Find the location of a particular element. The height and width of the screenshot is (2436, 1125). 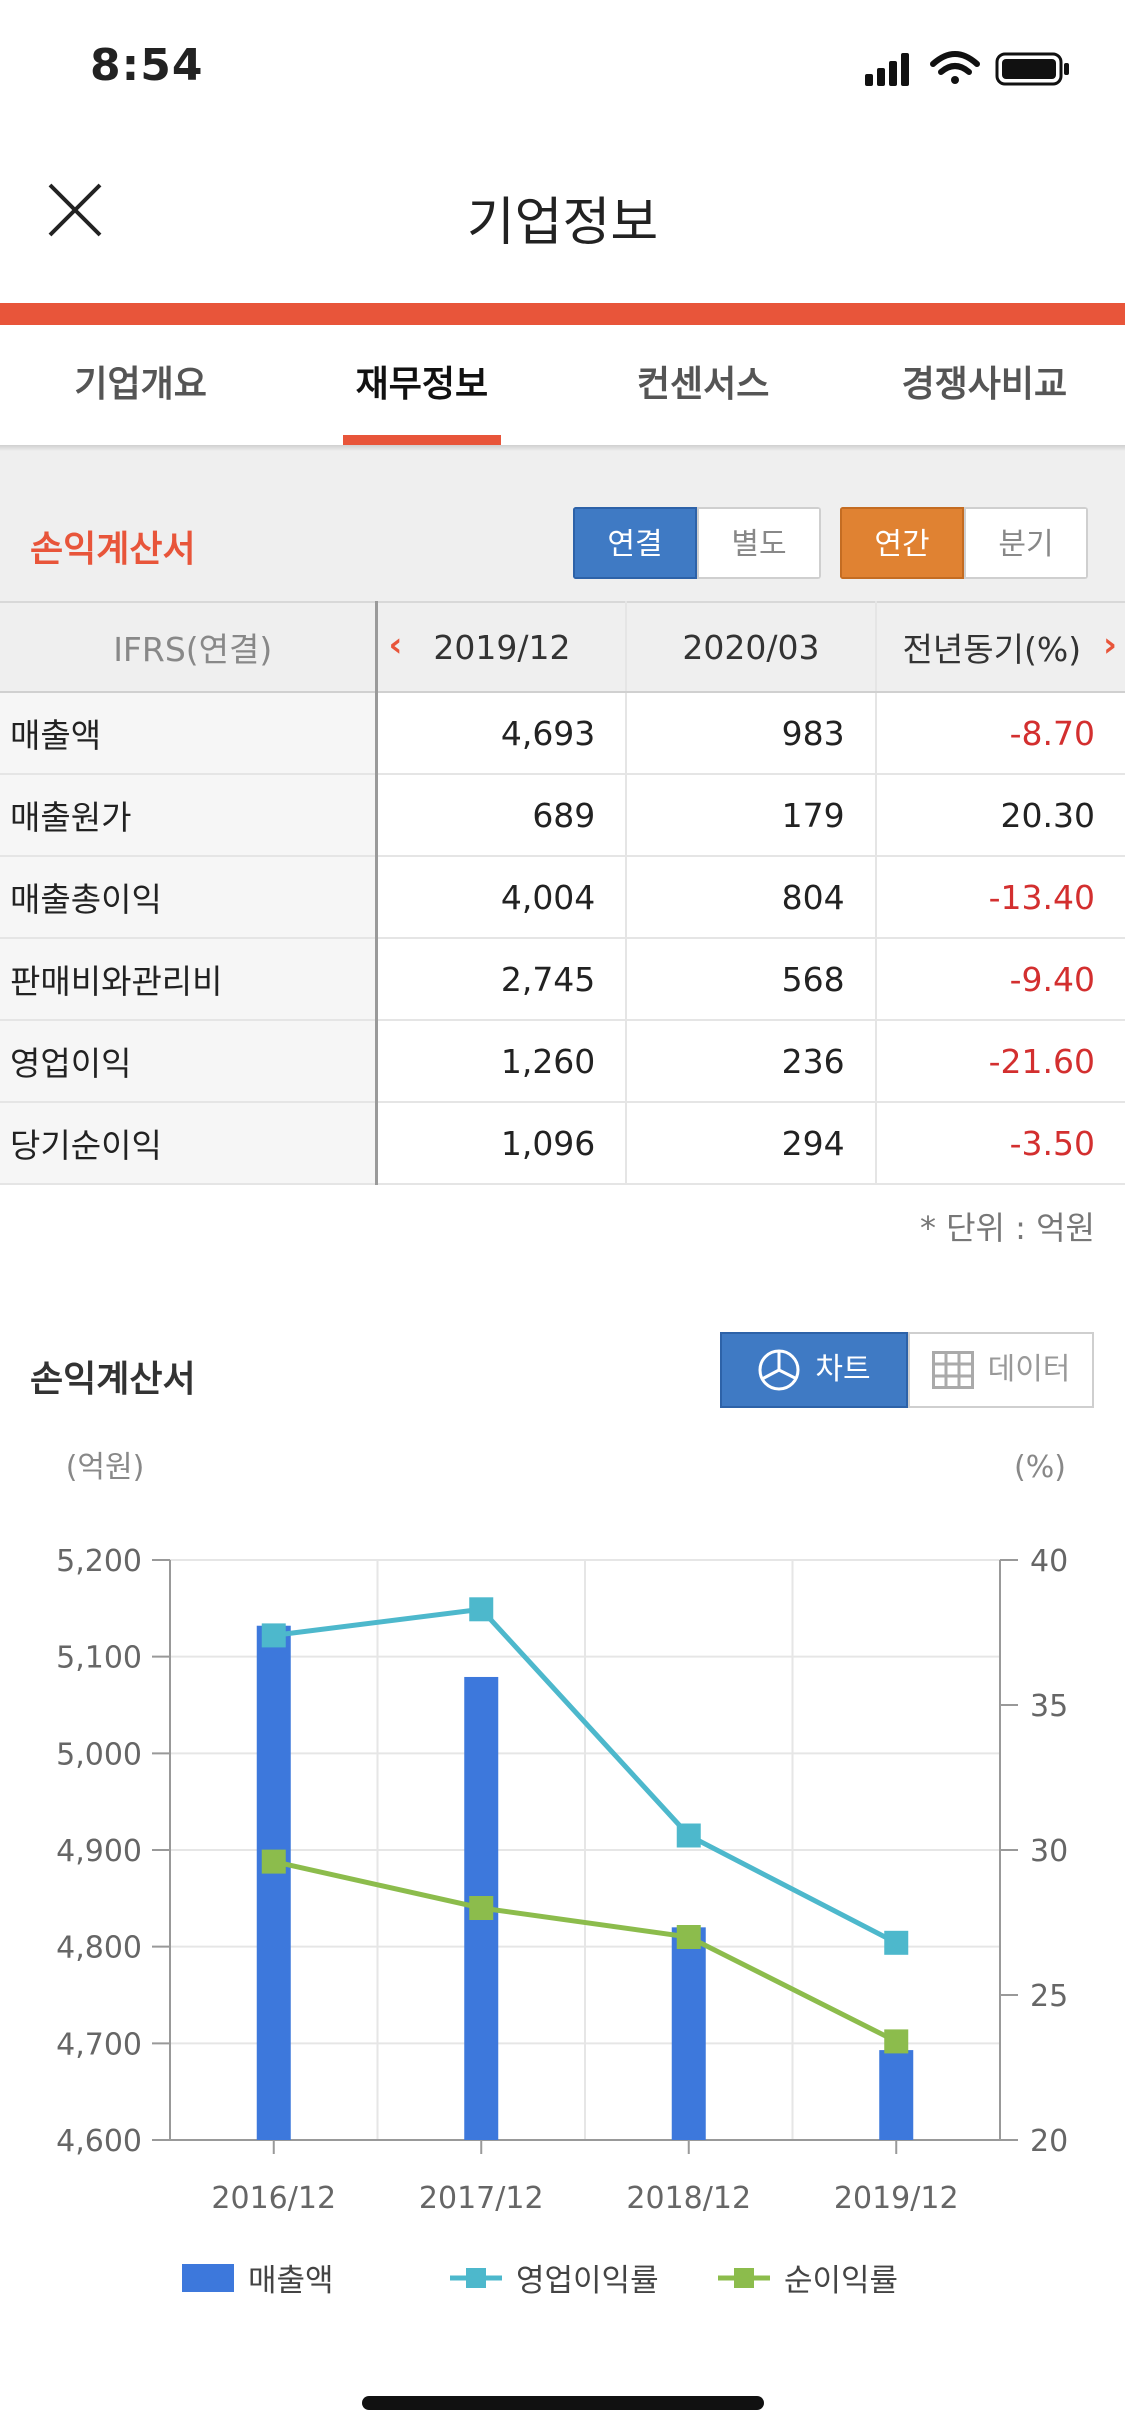

row-change: -13.40 is located at coordinates (1000, 897).